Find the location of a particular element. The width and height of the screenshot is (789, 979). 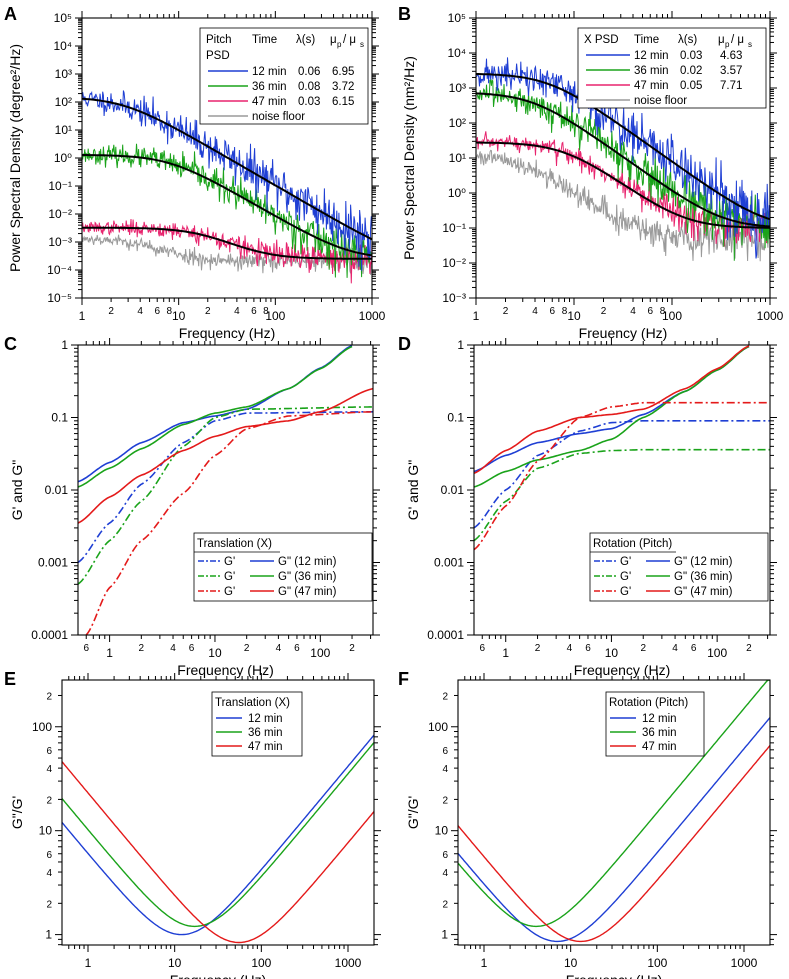

legend-ratio-B-1: 3.57 is located at coordinates (731, 71).